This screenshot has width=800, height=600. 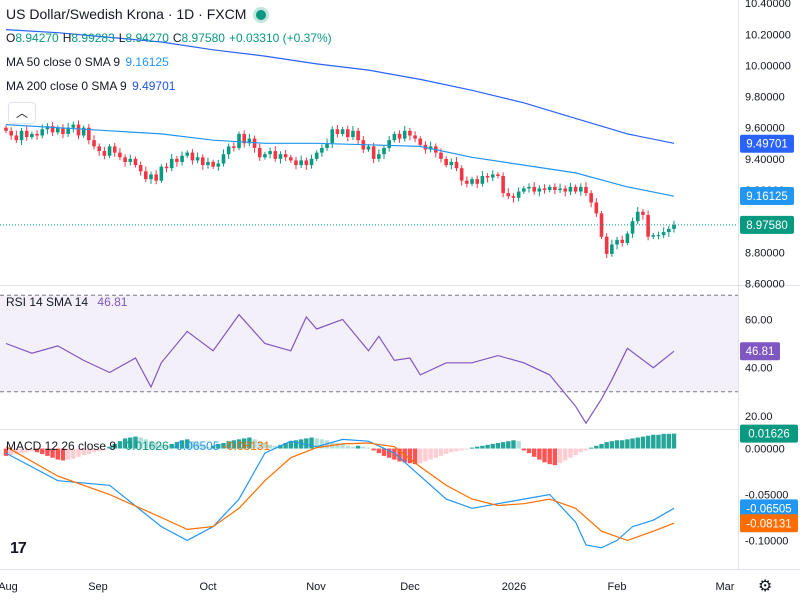 I want to click on price-axis-label: 9.49701, so click(x=767, y=145).